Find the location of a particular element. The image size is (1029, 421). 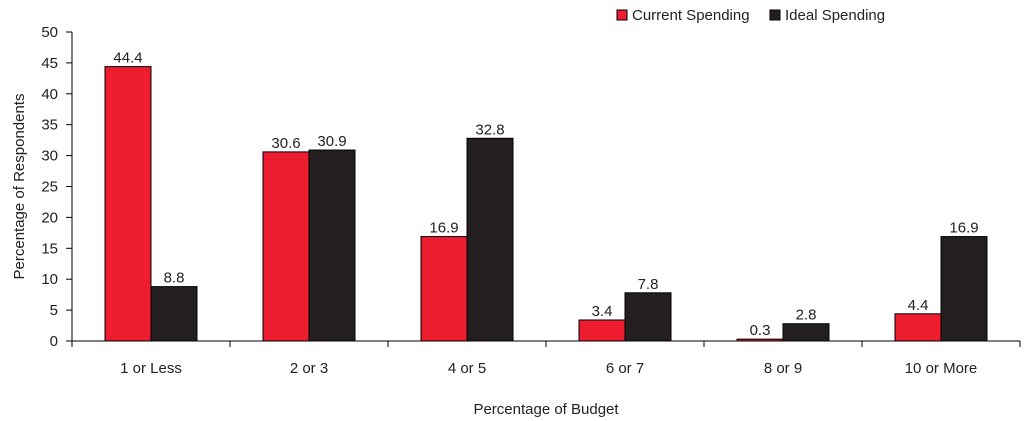

y-tick-label: 10 is located at coordinates (49, 279).